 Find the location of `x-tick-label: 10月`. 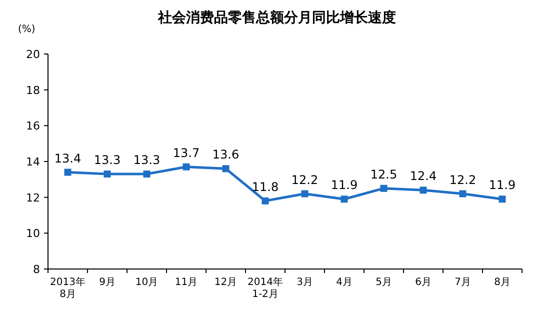

x-tick-label: 10月 is located at coordinates (146, 282).